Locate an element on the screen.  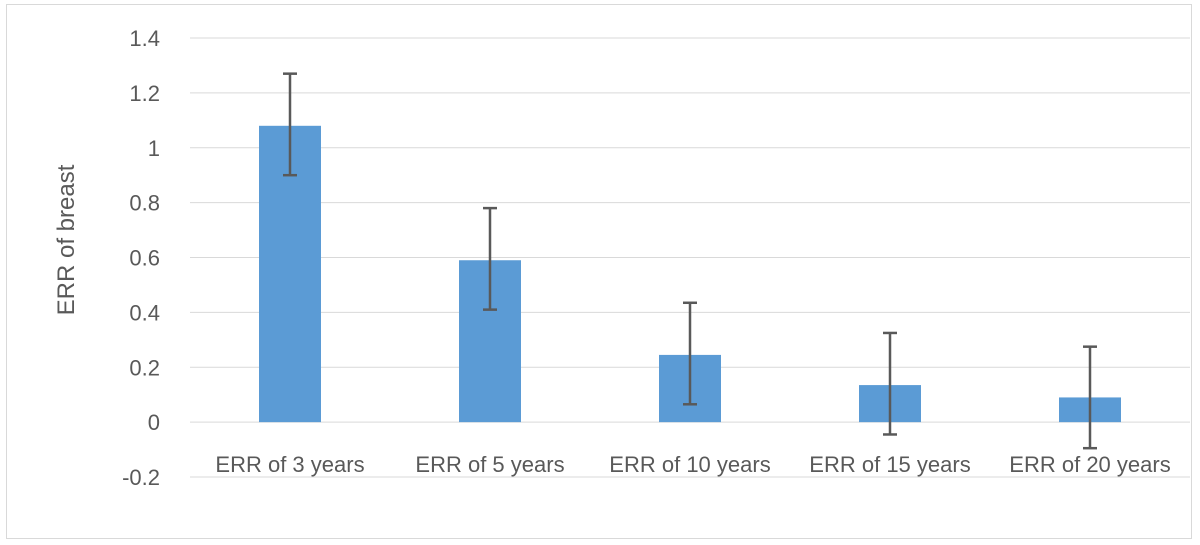
x-category-label: ERR of 10 years is located at coordinates (689, 464).